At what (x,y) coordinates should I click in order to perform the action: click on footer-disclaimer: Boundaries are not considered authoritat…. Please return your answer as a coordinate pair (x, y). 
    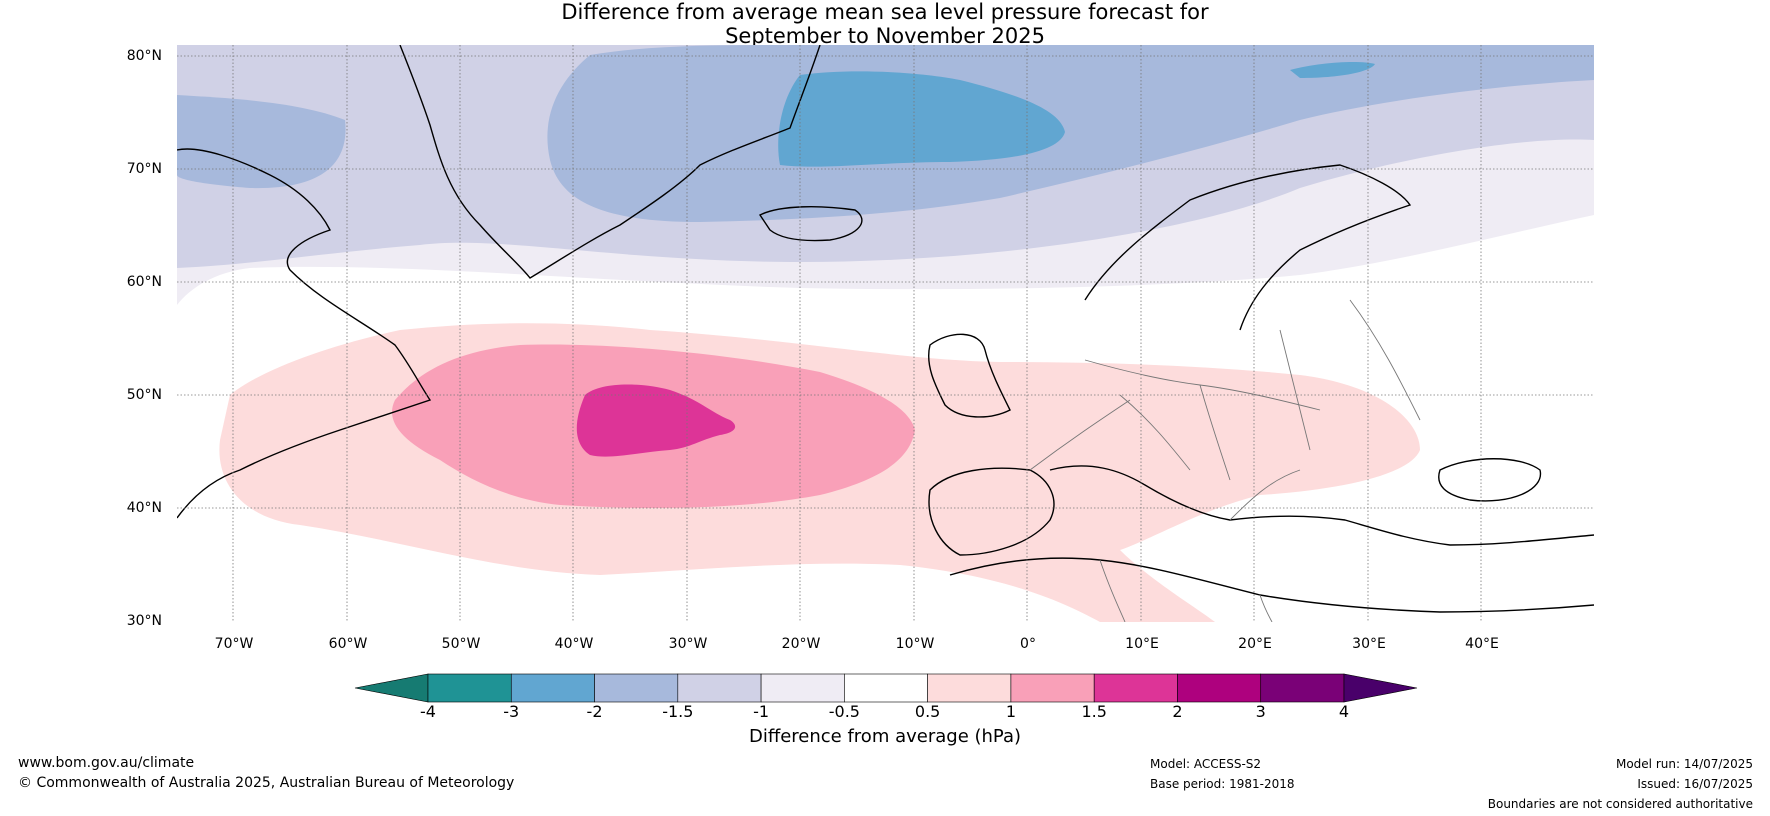
    Looking at the image, I should click on (1620, 804).